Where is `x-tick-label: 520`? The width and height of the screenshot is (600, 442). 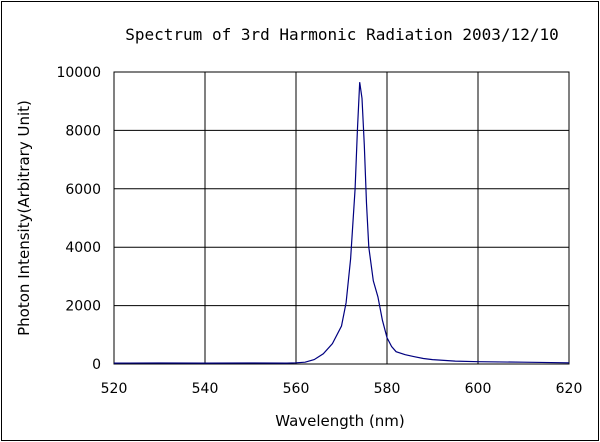 x-tick-label: 520 is located at coordinates (114, 389).